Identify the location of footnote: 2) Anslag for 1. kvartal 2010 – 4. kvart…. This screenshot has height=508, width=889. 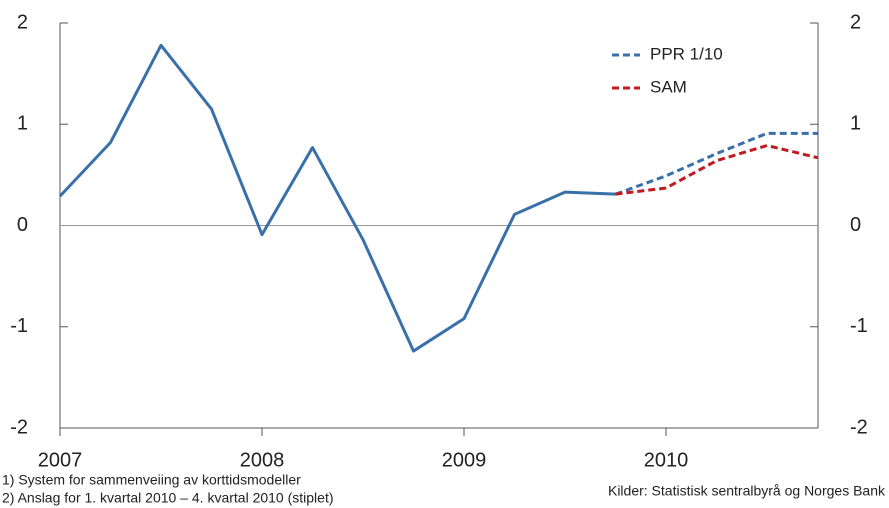
(168, 498).